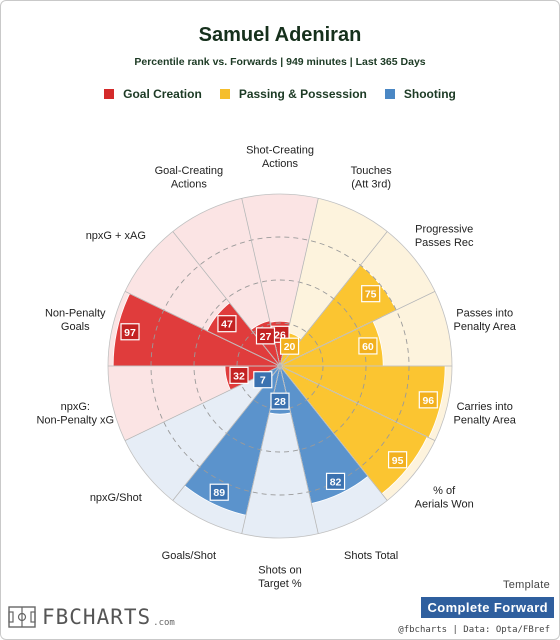 Image resolution: width=560 pixels, height=640 pixels. What do you see at coordinates (116, 498) in the screenshot?
I see `category-label-npxg-shot: npxG/Shot` at bounding box center [116, 498].